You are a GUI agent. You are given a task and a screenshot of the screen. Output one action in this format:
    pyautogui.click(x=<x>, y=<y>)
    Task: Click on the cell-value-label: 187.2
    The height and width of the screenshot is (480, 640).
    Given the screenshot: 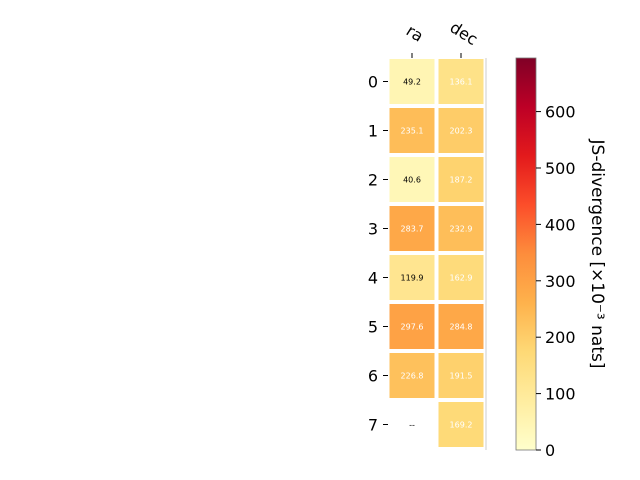 What is the action you would take?
    pyautogui.click(x=461, y=180)
    